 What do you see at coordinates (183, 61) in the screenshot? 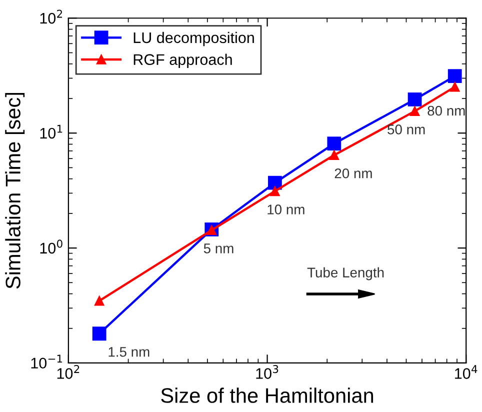
I see `legend-label: RGF approach` at bounding box center [183, 61].